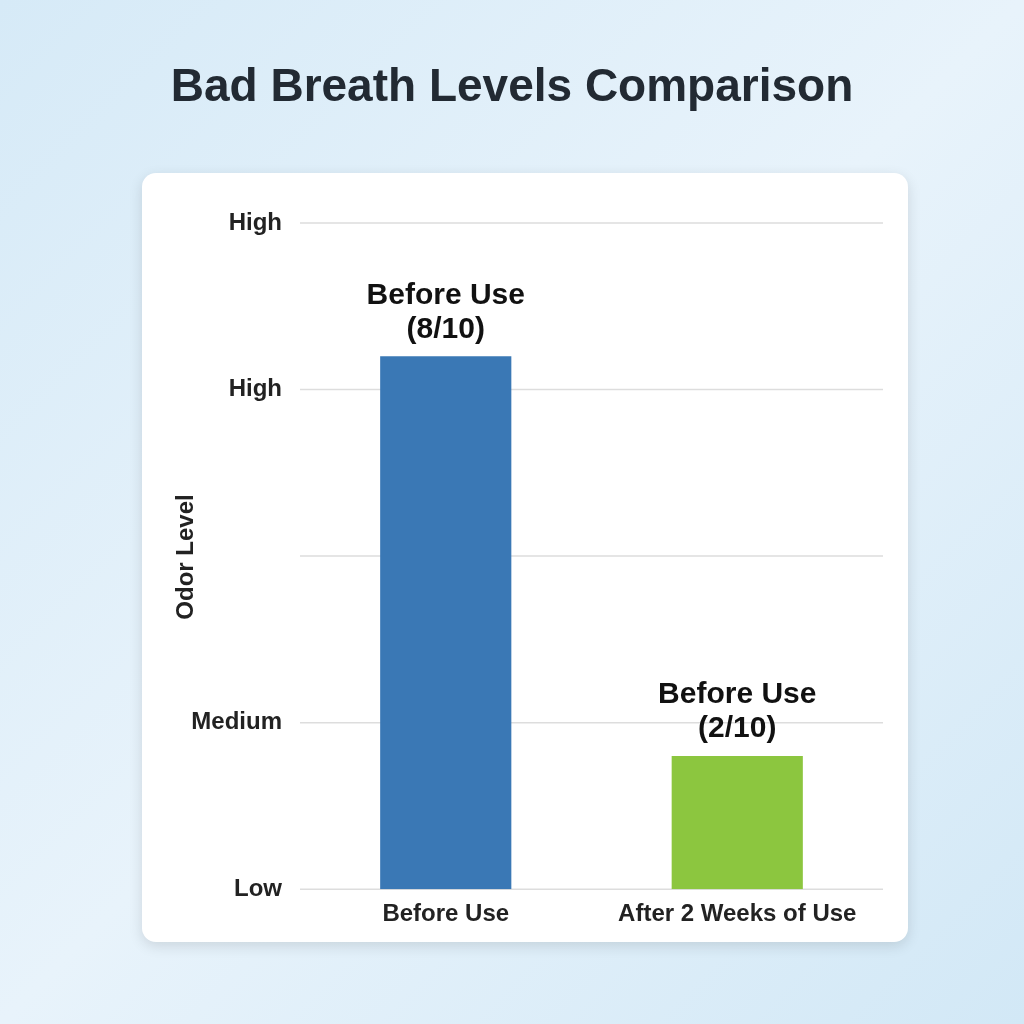  What do you see at coordinates (445, 310) in the screenshot?
I see `data-label: Before Use (8/10)` at bounding box center [445, 310].